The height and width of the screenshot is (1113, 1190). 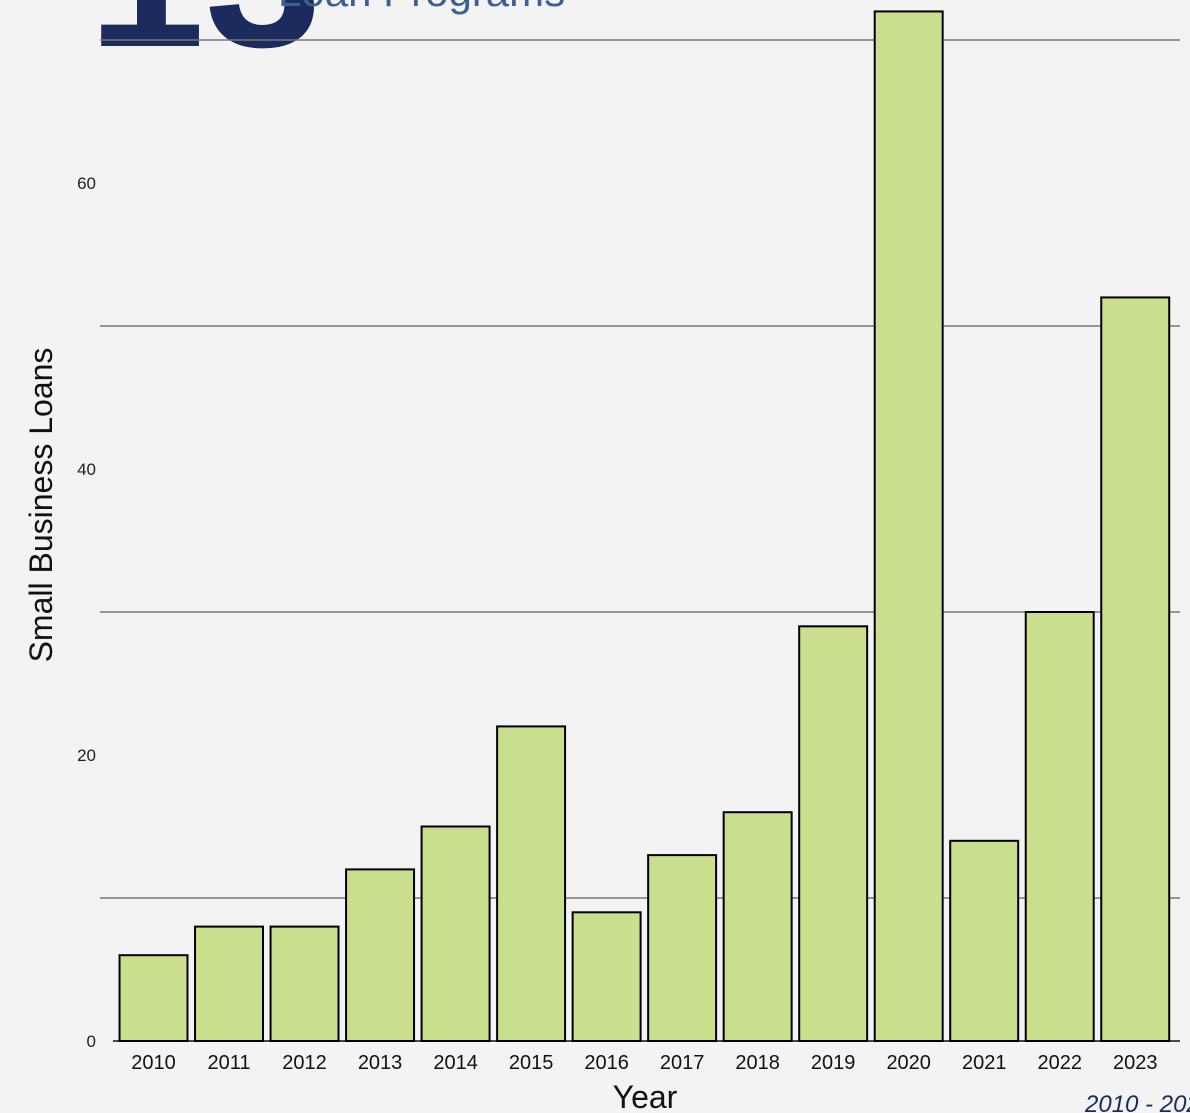 I want to click on x-tick-label: 2015, so click(x=531, y=1063).